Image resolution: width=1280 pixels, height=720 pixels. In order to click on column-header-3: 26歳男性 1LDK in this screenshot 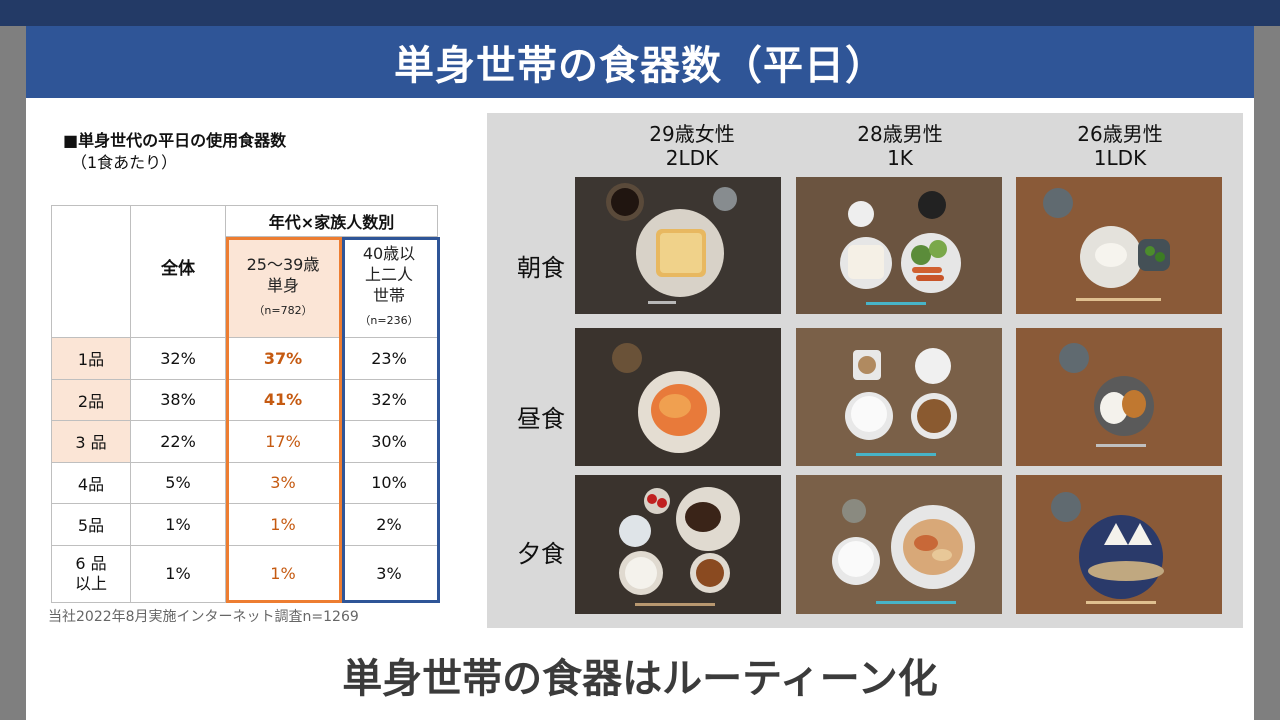, I will do `click(1120, 146)`.